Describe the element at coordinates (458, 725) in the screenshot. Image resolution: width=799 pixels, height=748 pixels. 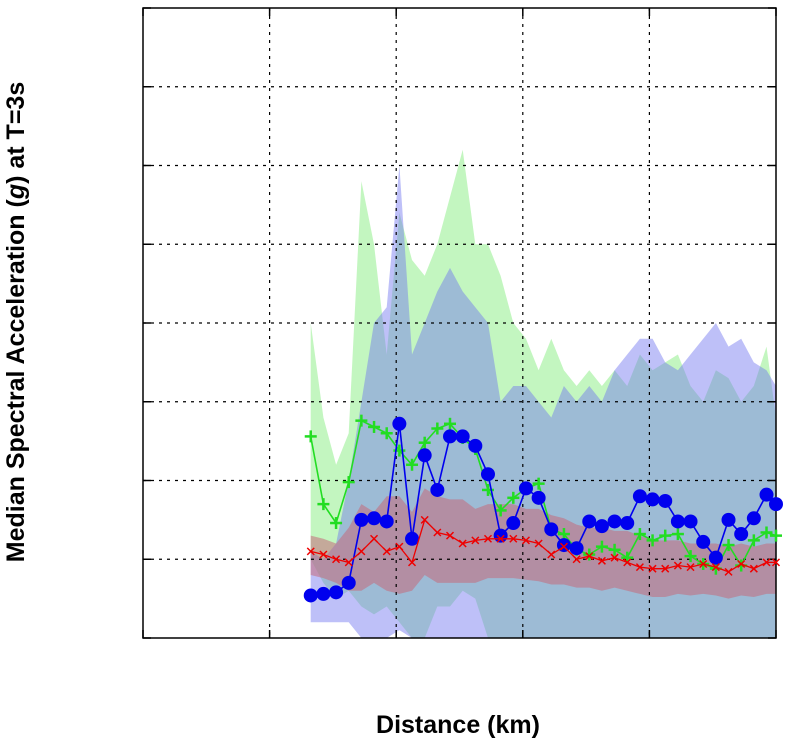
I see `x-axis-label: Distance (km)` at that location.